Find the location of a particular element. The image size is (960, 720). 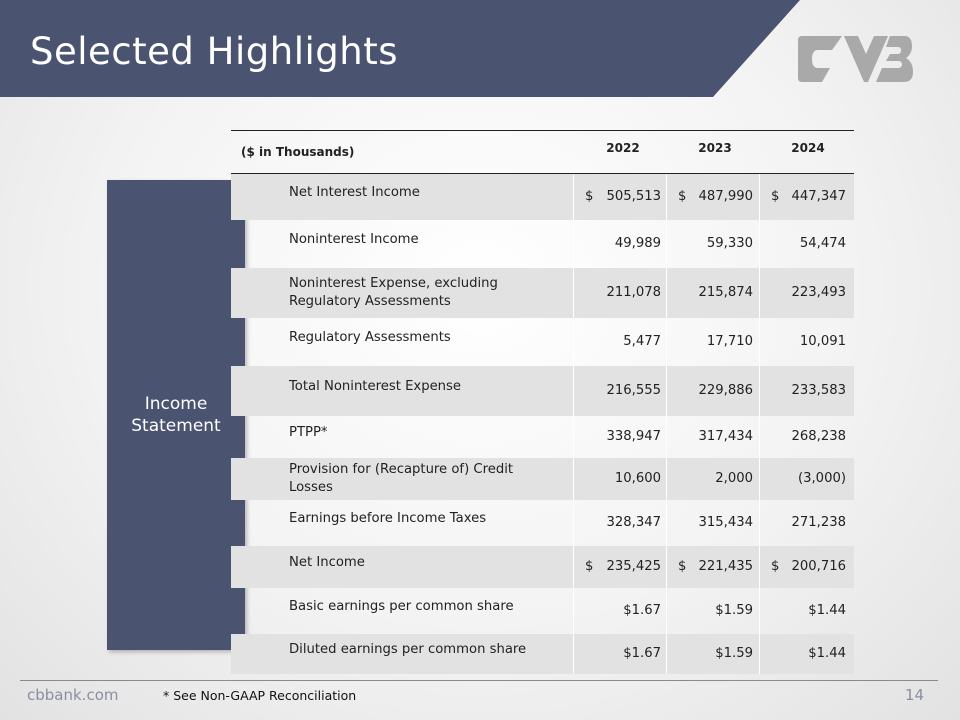

page-title: Selected Highlights is located at coordinates (214, 51).